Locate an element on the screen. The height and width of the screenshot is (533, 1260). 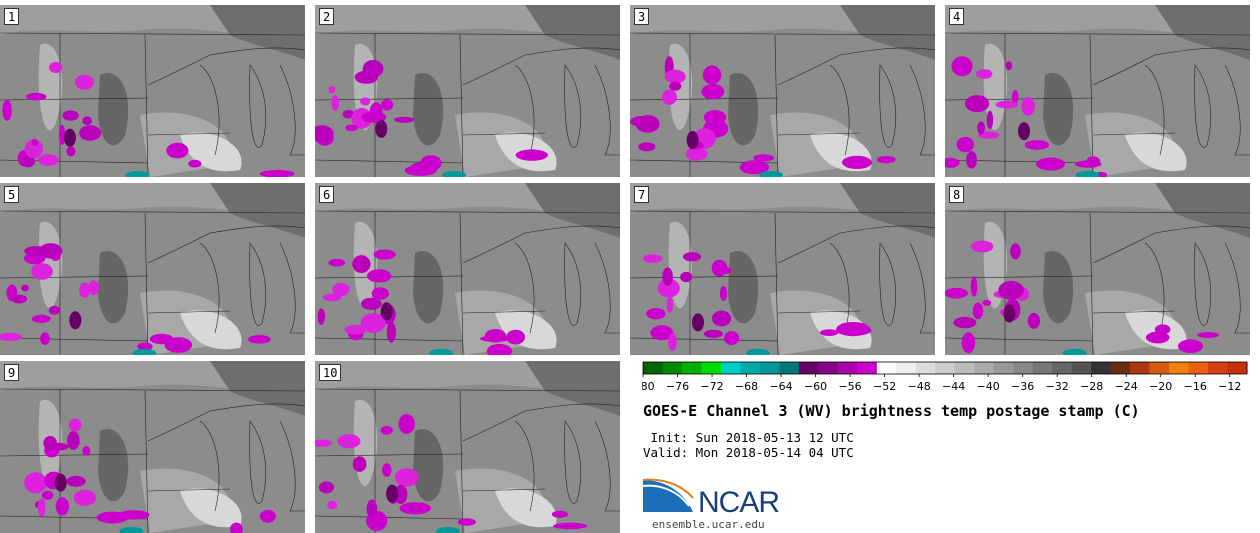
colorbar-tick-label: −48 is located at coordinates (919, 386).